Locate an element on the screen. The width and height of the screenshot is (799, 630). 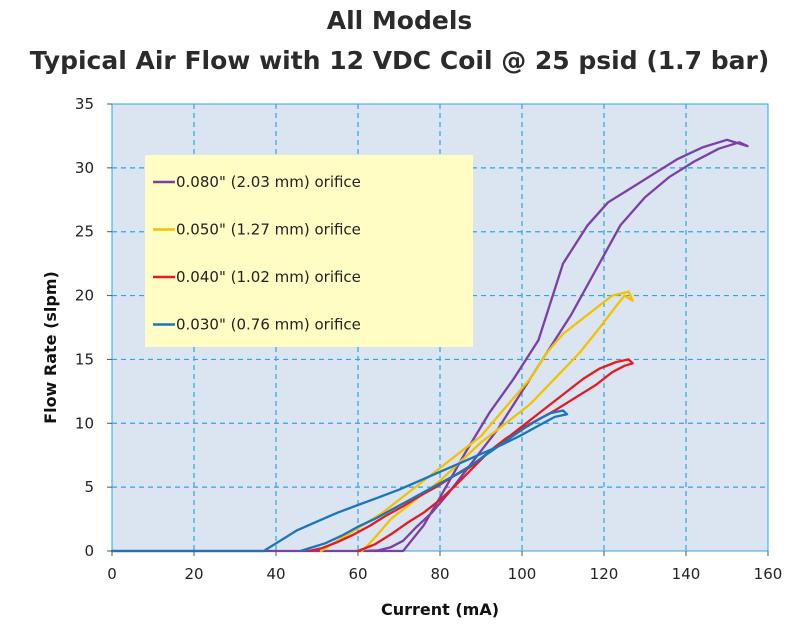
y-axis-title: Flow Rate (slpm) is located at coordinates (50, 347).